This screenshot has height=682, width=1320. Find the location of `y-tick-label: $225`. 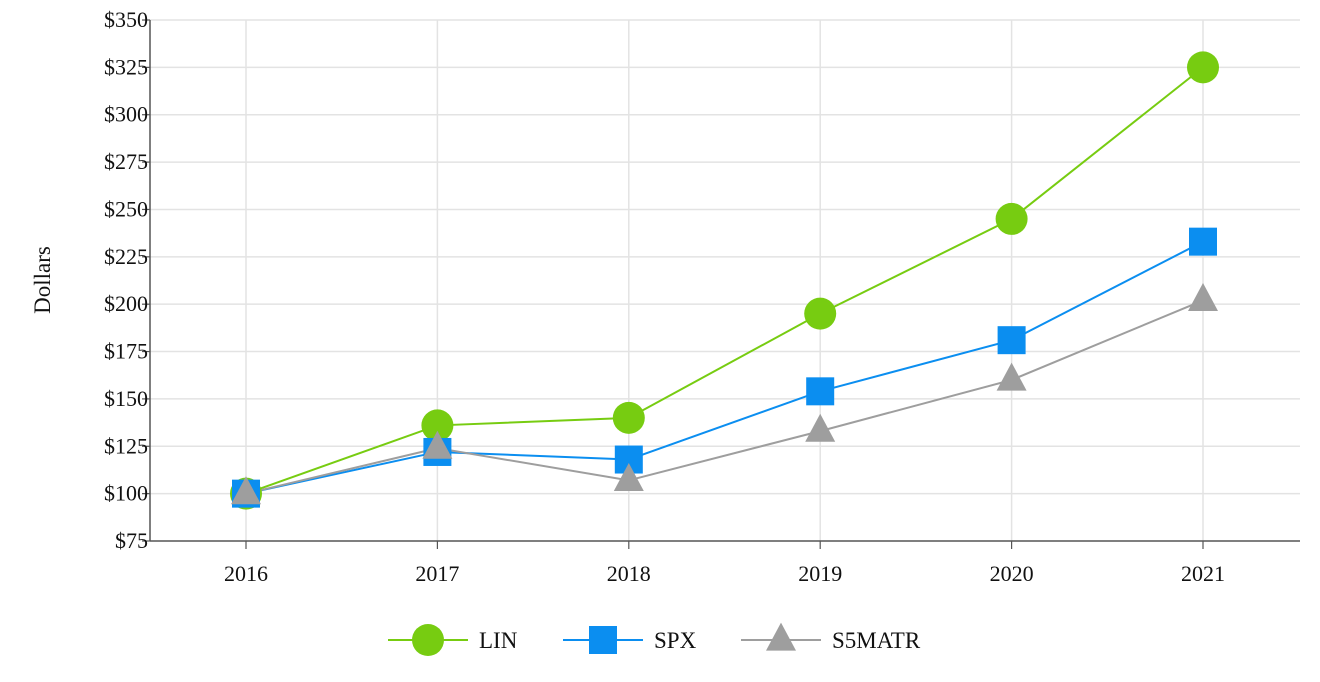

y-tick-label: $225 is located at coordinates (126, 256).